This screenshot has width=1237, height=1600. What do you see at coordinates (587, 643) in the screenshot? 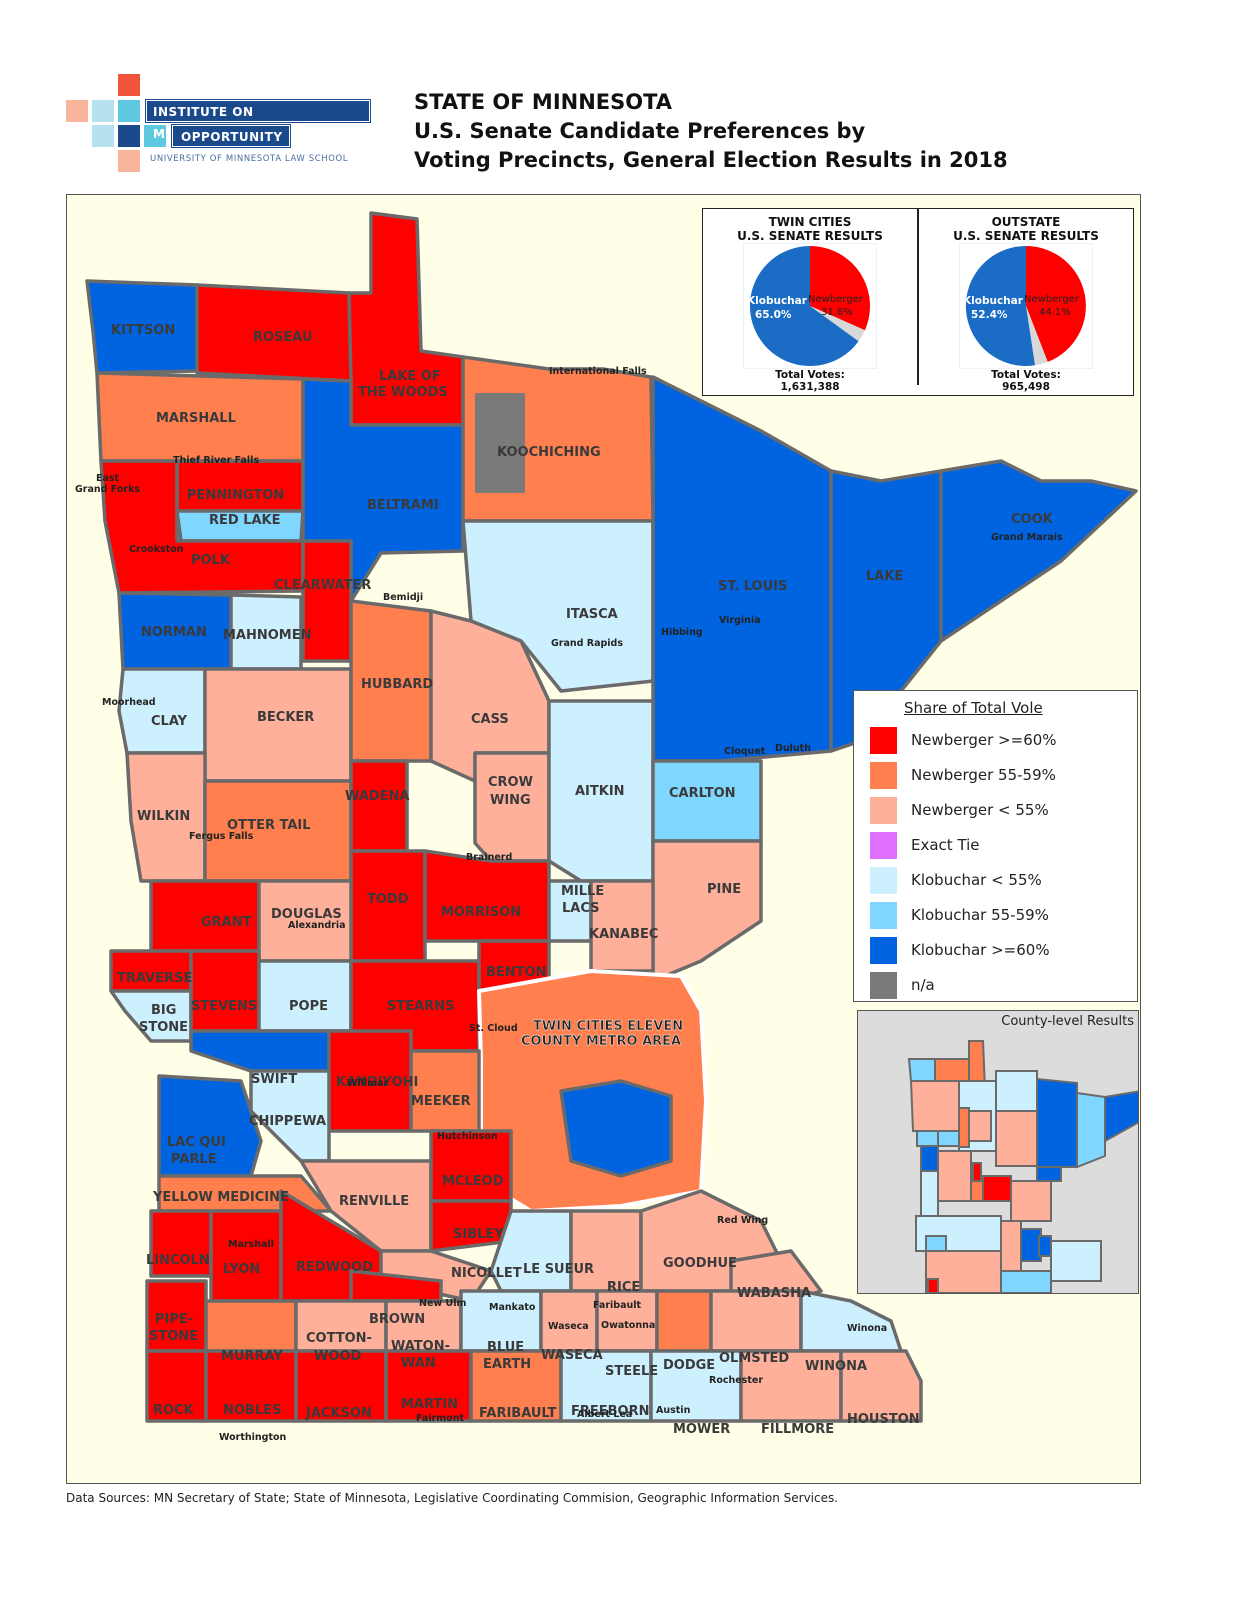
I see `city-label: Grand Rapids` at bounding box center [587, 643].